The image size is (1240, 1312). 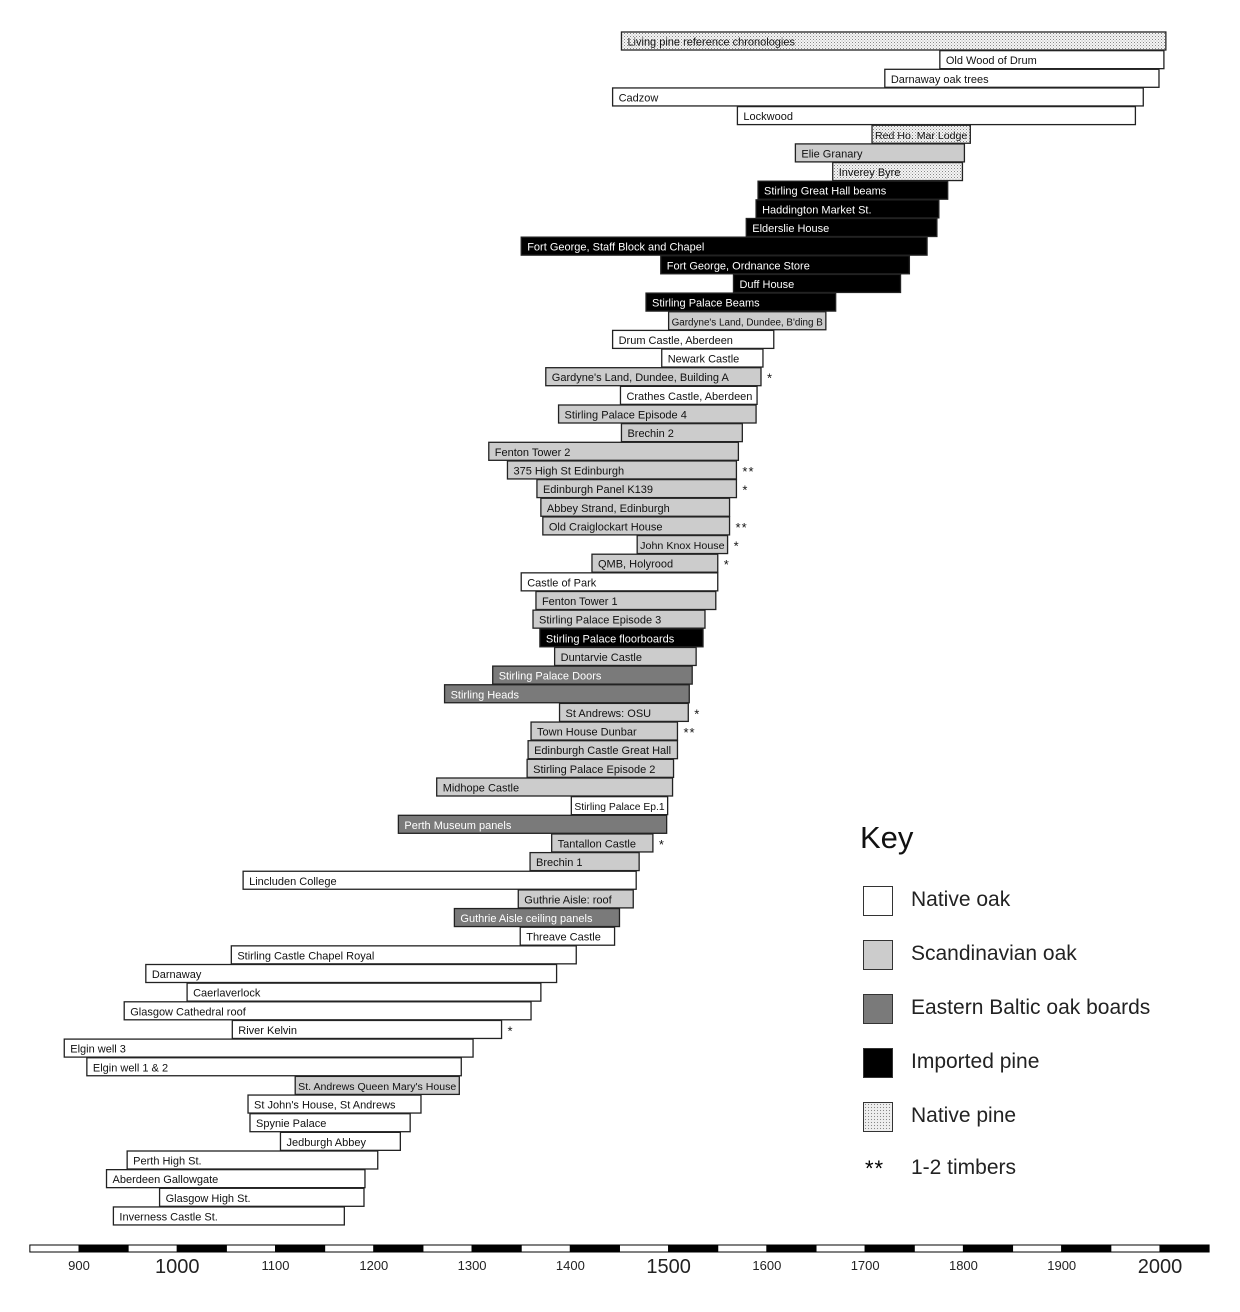 What do you see at coordinates (559, 863) in the screenshot?
I see `bar-label: Brechin 1` at bounding box center [559, 863].